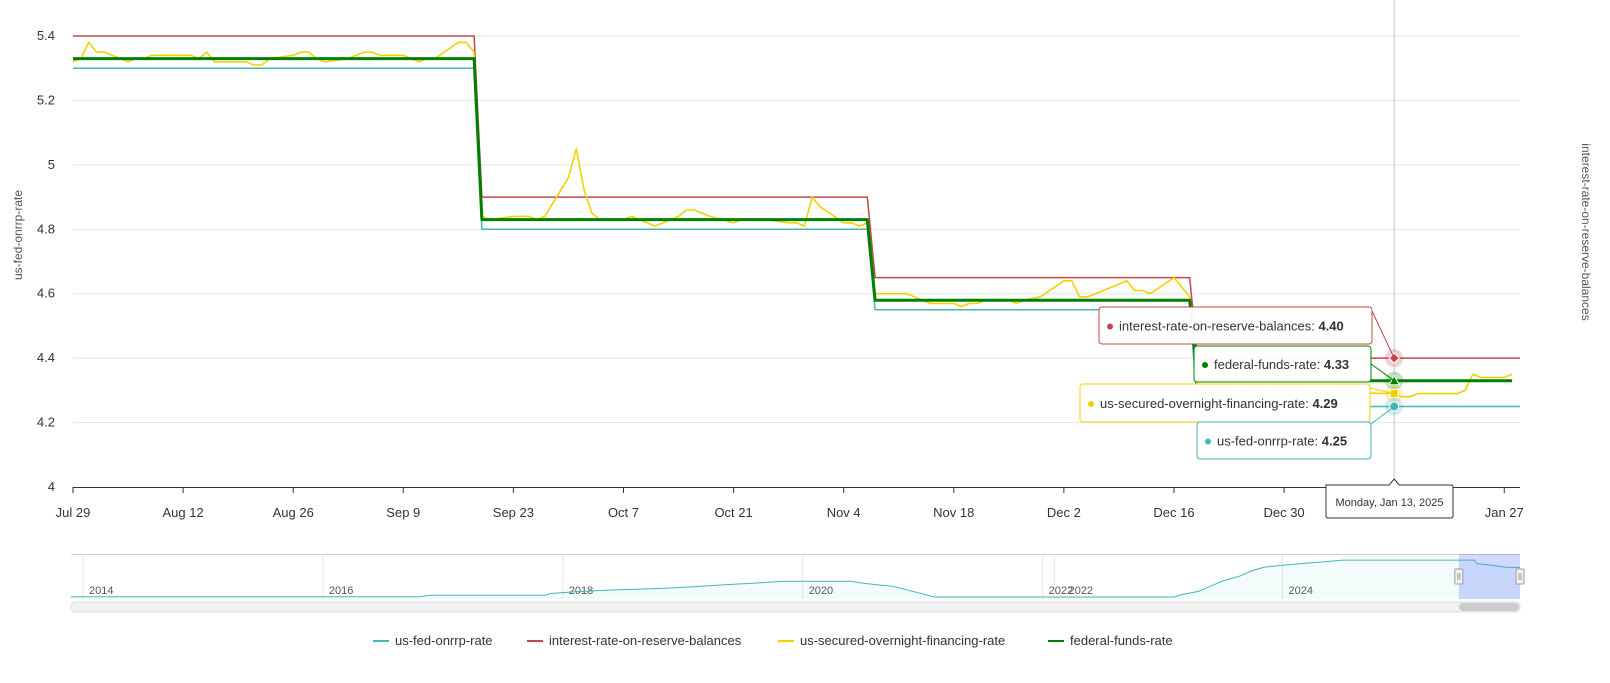 This screenshot has height=683, width=1610. Describe the element at coordinates (1064, 512) in the screenshot. I see `x-tick-label: Dec 2` at that location.